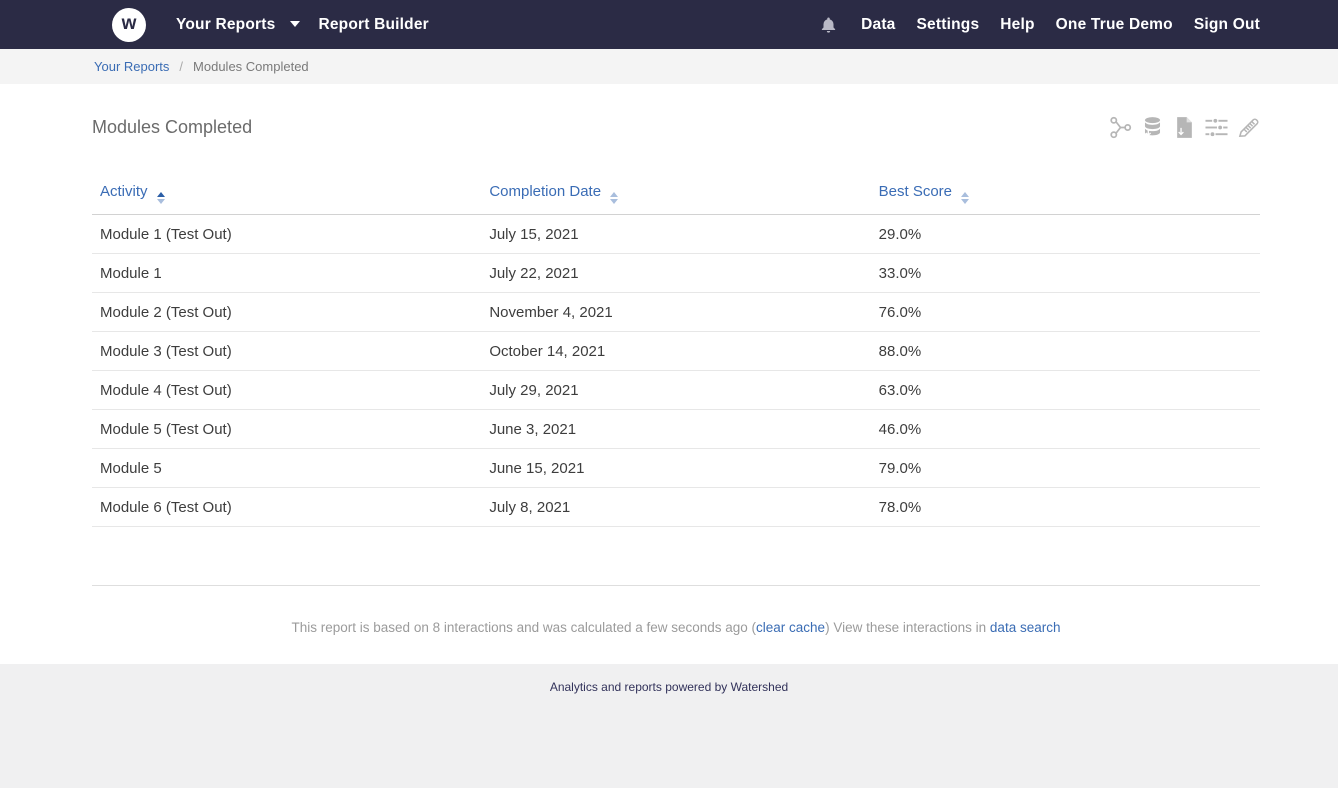  I want to click on cell-best-score: 88.0%, so click(1065, 351).